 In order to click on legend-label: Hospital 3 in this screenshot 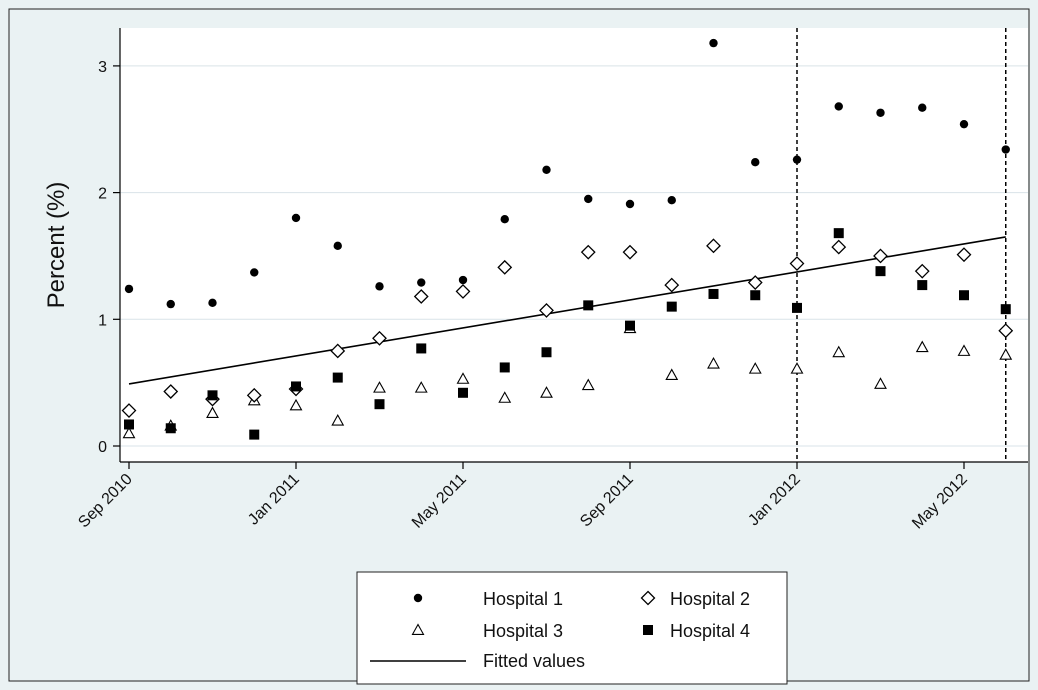, I will do `click(523, 631)`.